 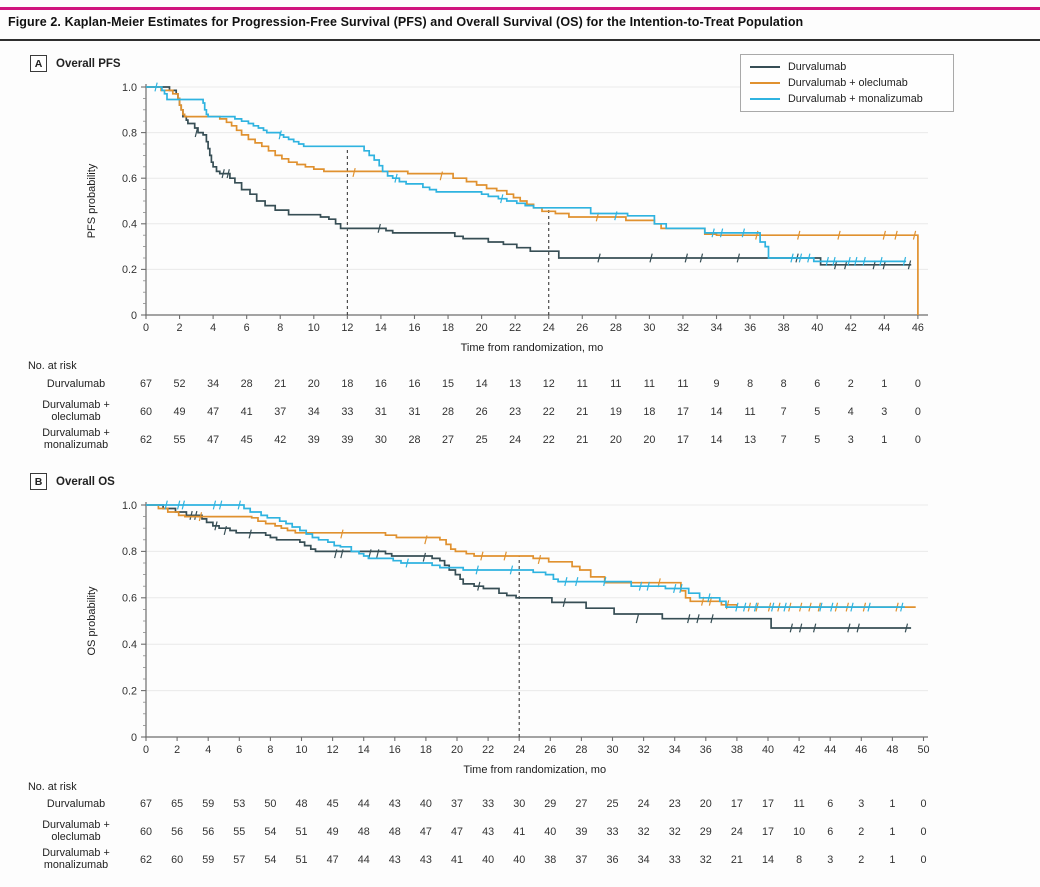 I want to click on risk-row-label: Durvalumab, so click(x=76, y=384).